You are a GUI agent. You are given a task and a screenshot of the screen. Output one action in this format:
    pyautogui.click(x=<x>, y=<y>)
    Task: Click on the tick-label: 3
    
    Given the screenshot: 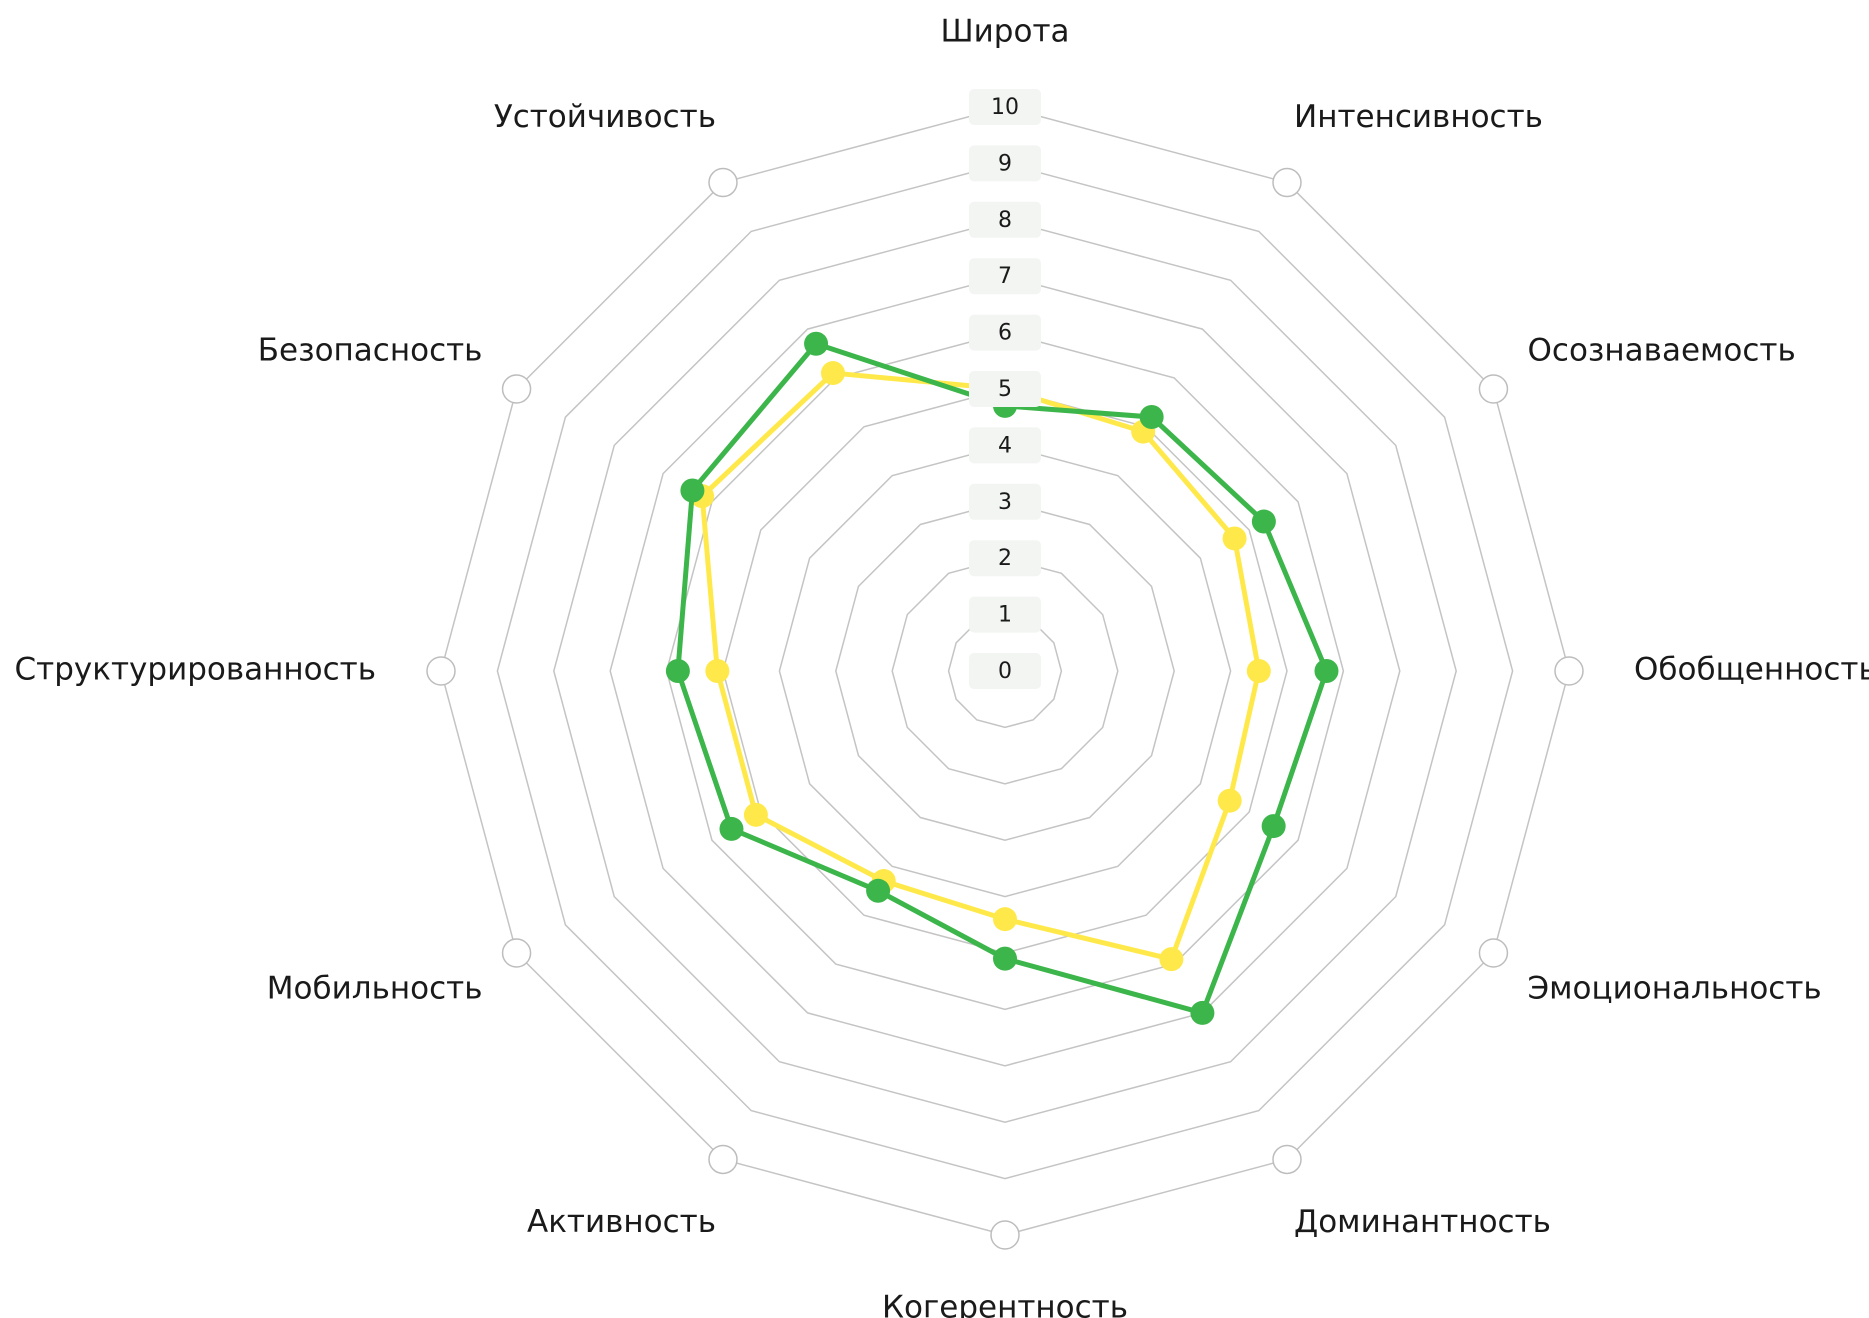 What is the action you would take?
    pyautogui.click(x=1005, y=502)
    